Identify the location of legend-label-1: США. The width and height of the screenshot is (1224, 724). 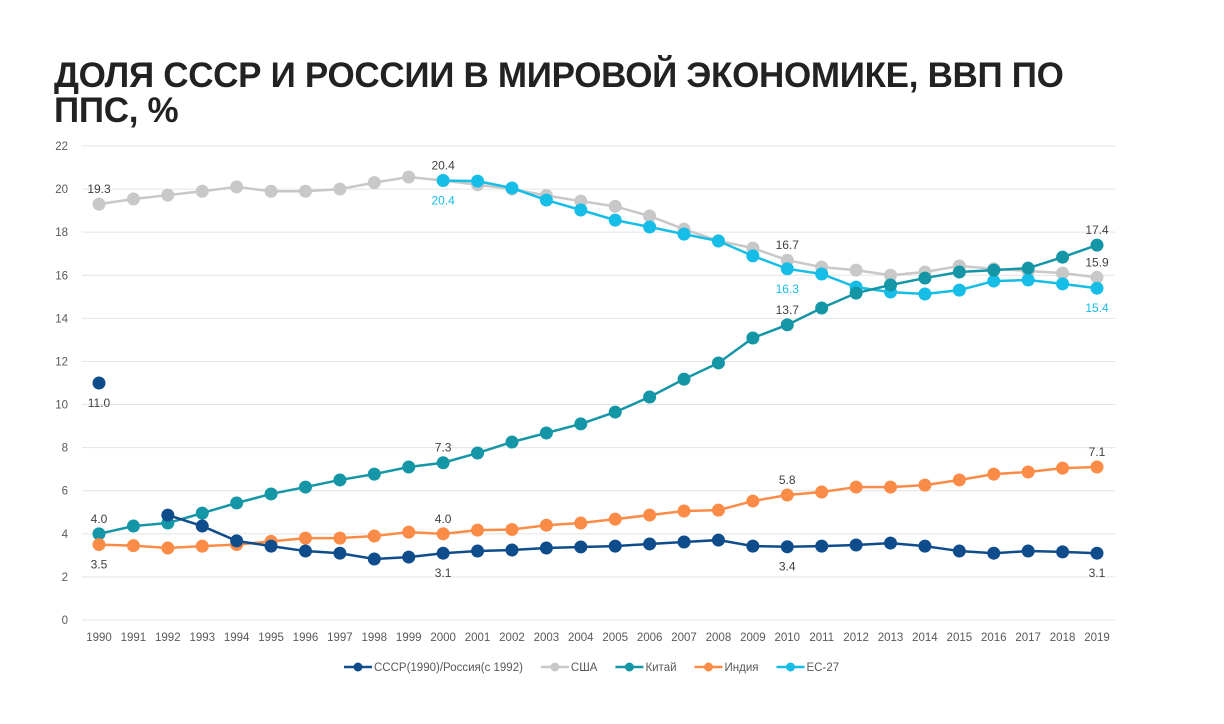
(584, 668).